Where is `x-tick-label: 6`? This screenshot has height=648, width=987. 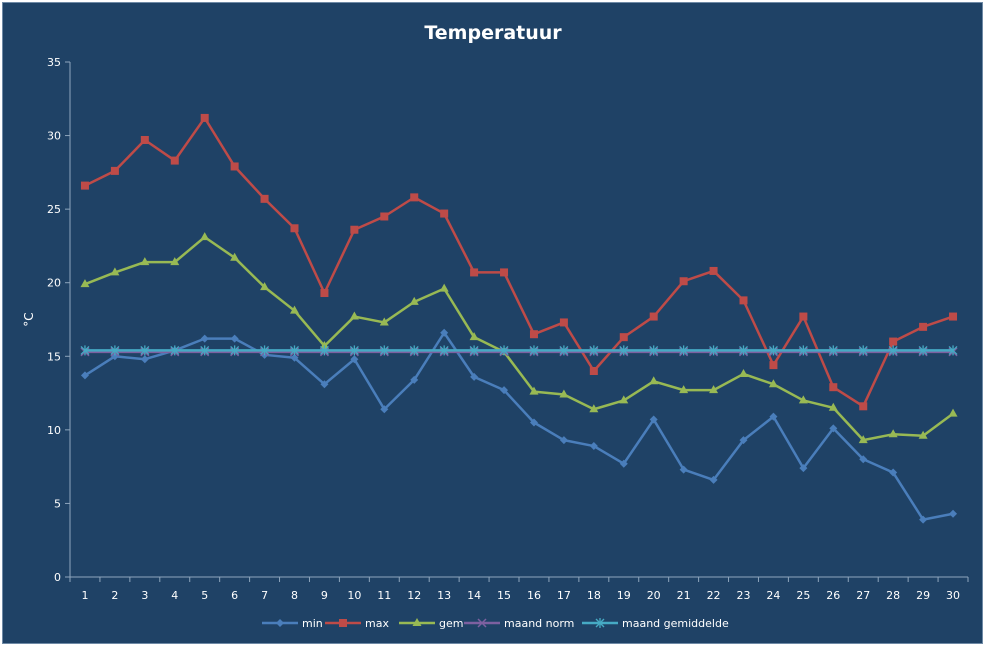 x-tick-label: 6 is located at coordinates (234, 595).